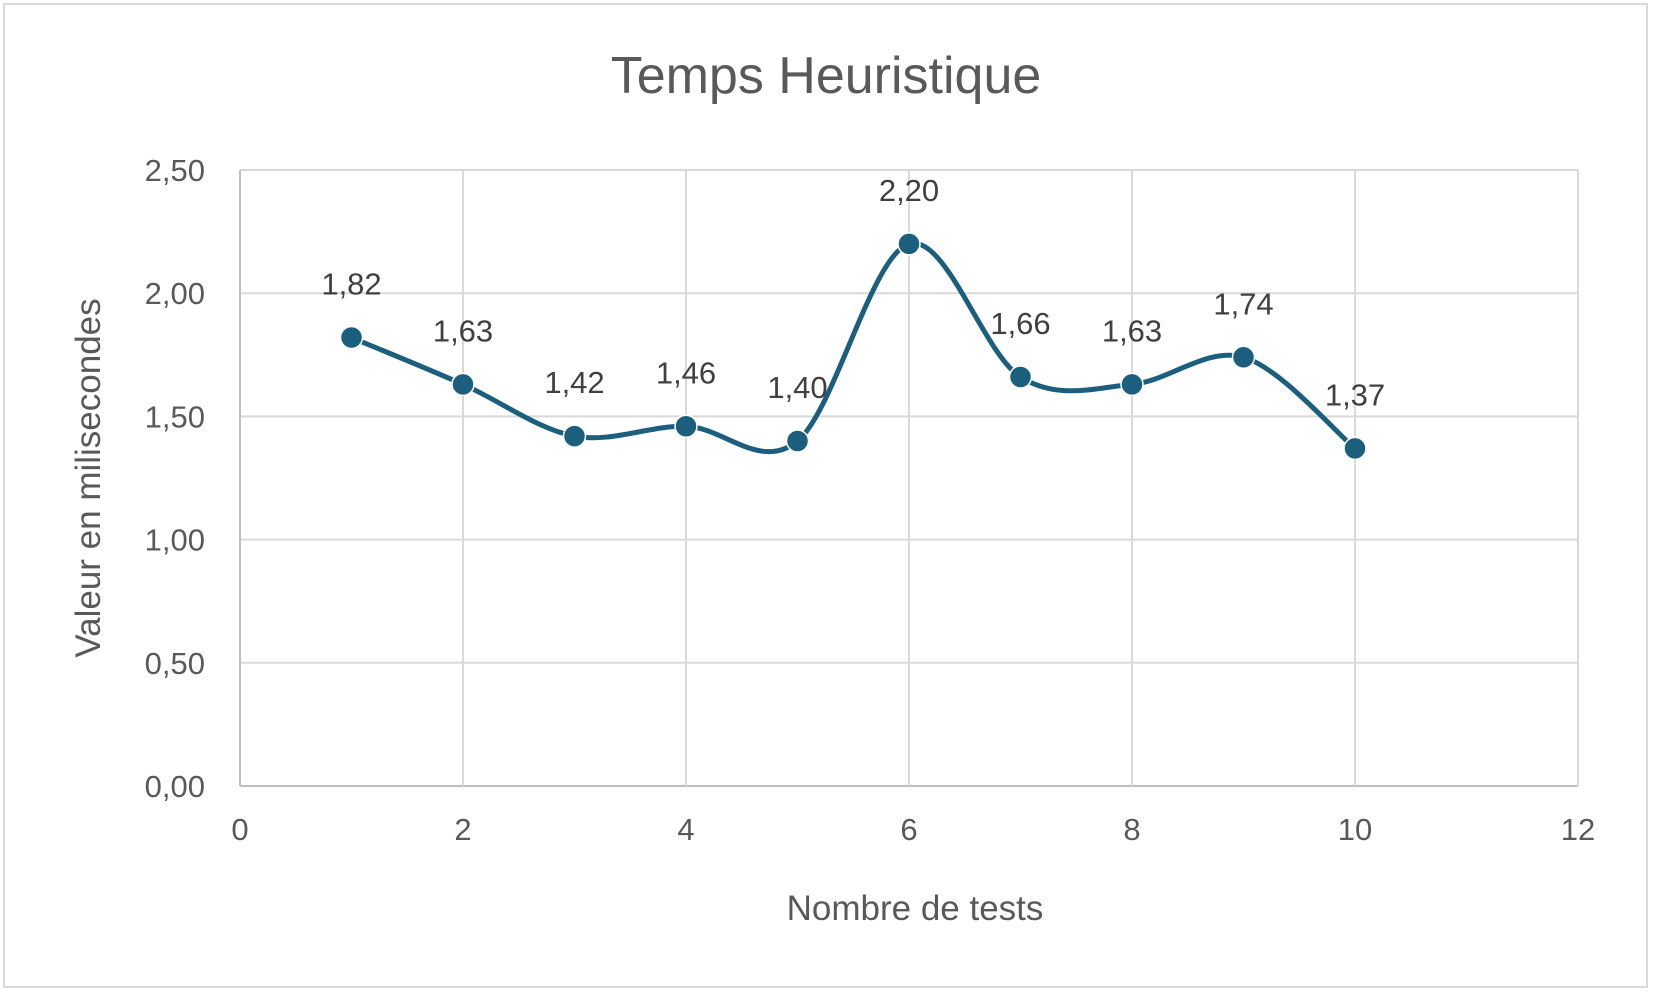 This screenshot has width=1653, height=993. I want to click on x-tick-label: 6, so click(908, 829).